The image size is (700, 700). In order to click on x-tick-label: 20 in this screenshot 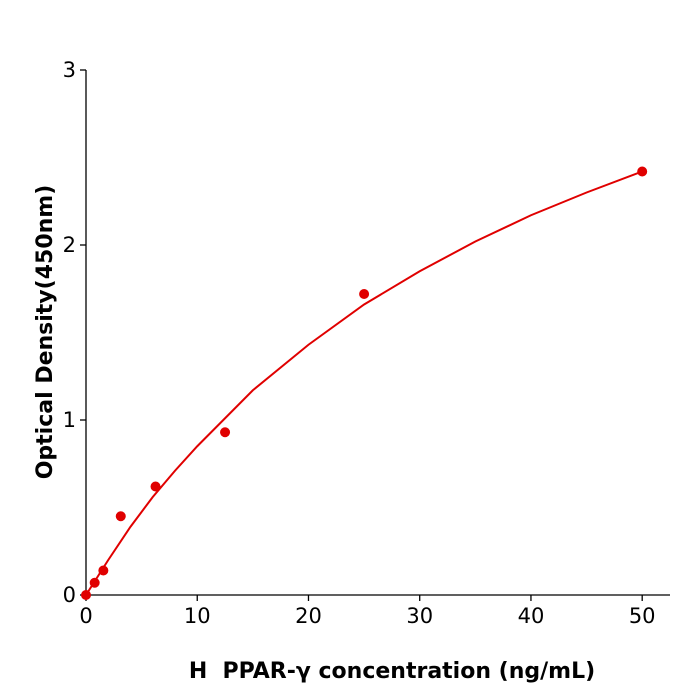, I will do `click(308, 616)`.